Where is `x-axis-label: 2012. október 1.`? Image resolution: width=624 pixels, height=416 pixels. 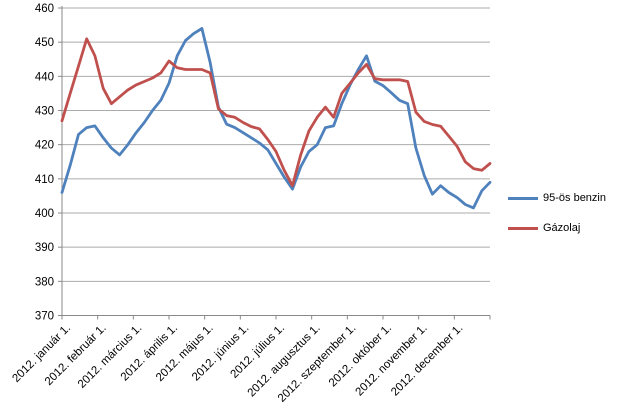
x-axis-label: 2012. október 1. is located at coordinates (360, 355).